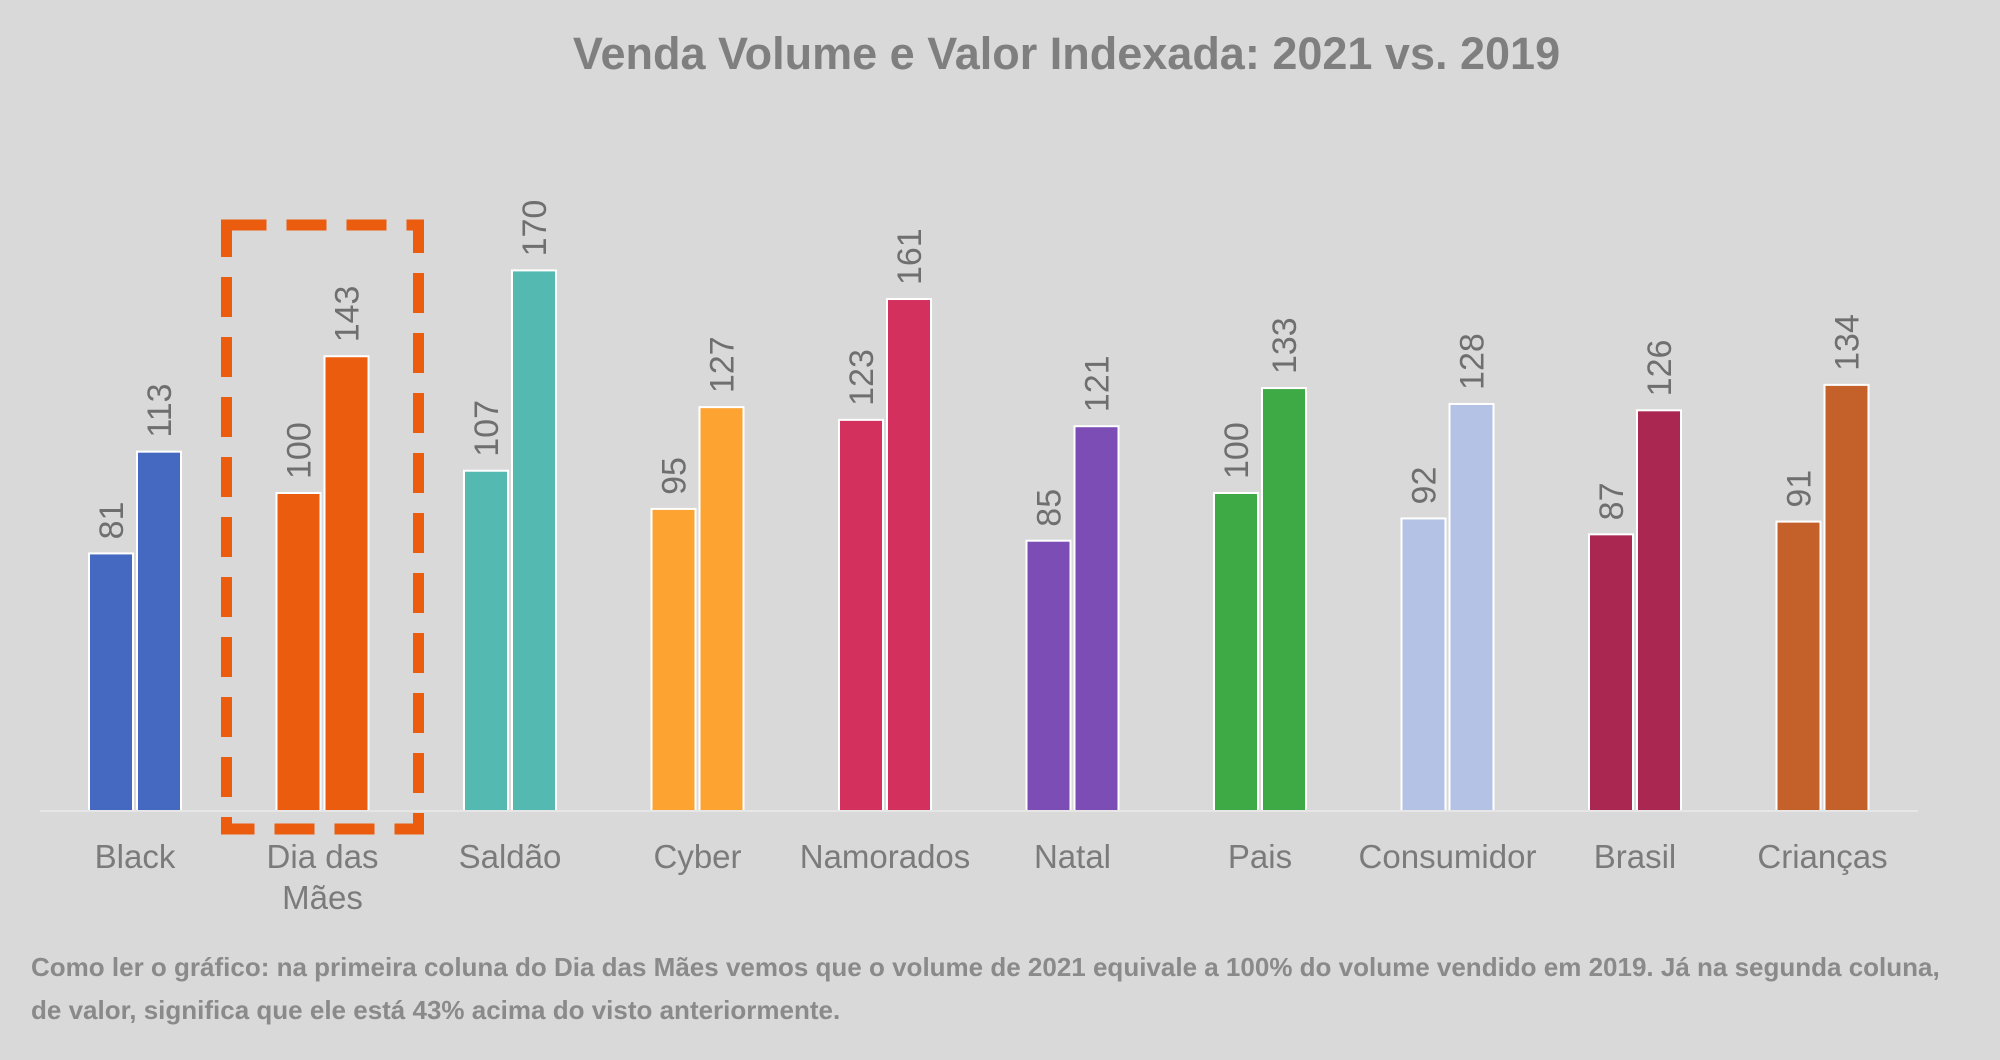 This screenshot has height=1060, width=2000. I want to click on bar-label-0-0: 81, so click(112, 521).